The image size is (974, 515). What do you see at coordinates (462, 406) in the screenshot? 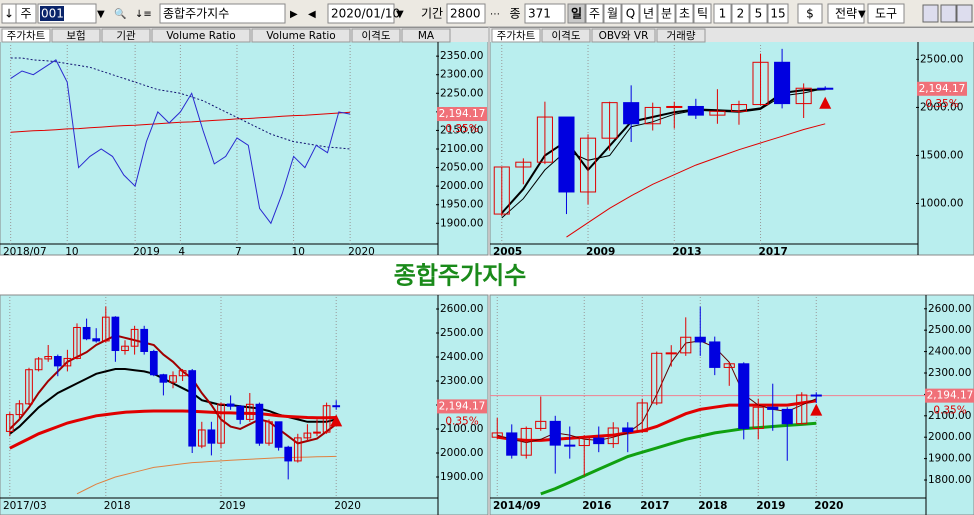
I see `price-box` at bounding box center [462, 406].